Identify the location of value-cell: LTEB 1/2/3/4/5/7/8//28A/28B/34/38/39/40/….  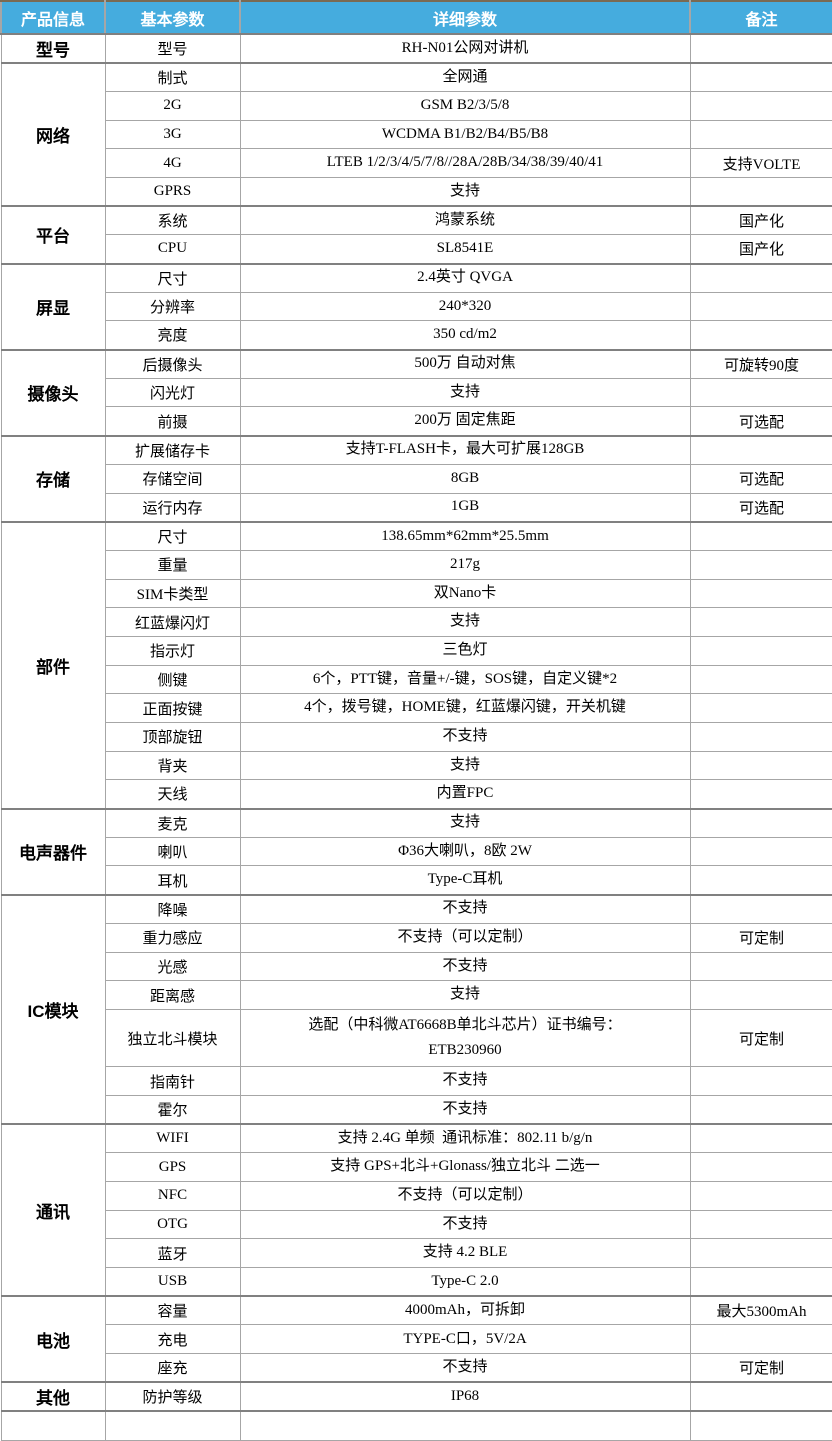
(465, 163).